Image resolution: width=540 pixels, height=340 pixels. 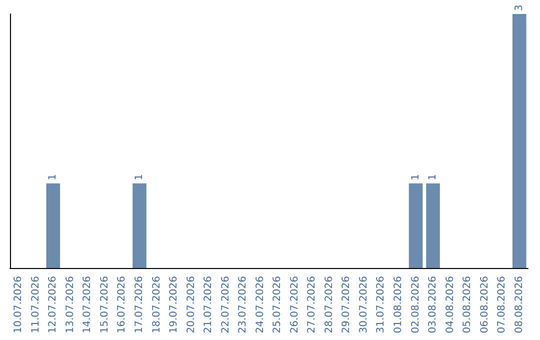 I want to click on x-tick-label: 12.07.2026, so click(x=53, y=305).